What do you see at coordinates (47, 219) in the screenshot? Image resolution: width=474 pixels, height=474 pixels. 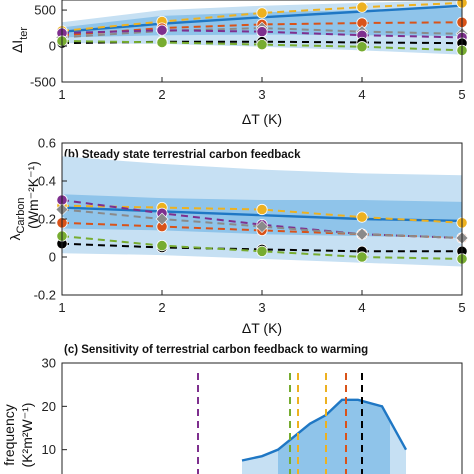 I see `panel-b-ytick-label: 0.2` at bounding box center [47, 219].